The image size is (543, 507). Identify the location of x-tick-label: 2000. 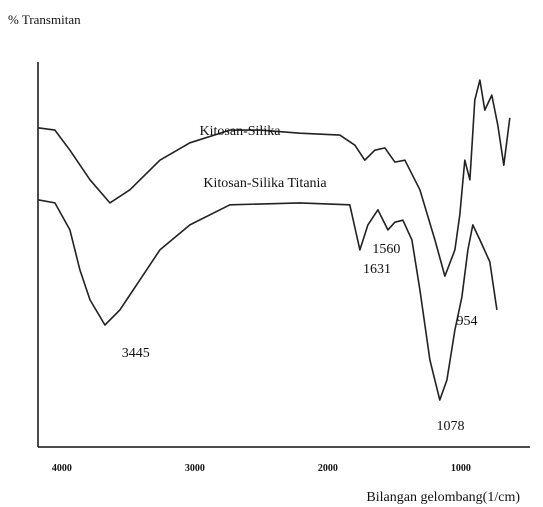
(328, 468).